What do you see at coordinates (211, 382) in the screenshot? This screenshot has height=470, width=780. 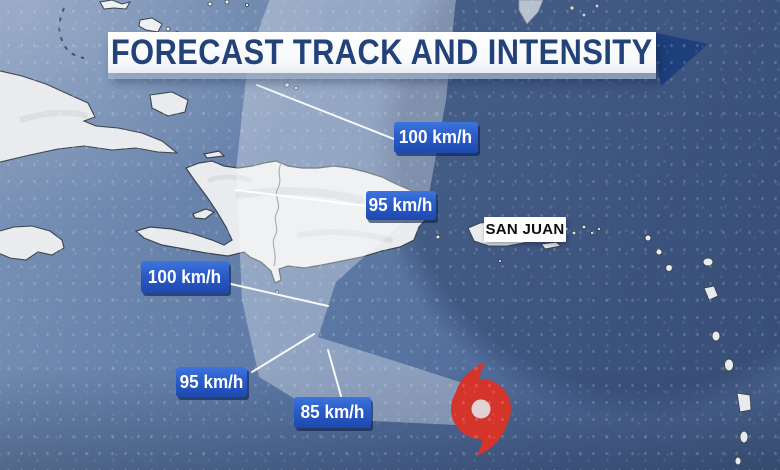 I see `intensity-label-south-west: 95 km/h` at bounding box center [211, 382].